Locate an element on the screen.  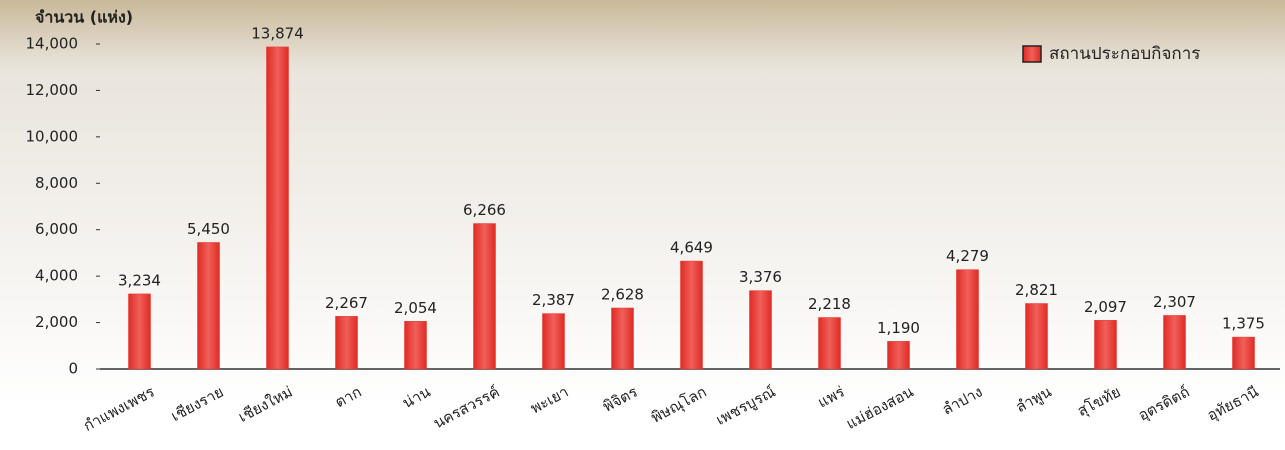
y-tick-label: 10,000 is located at coordinates (52, 136).